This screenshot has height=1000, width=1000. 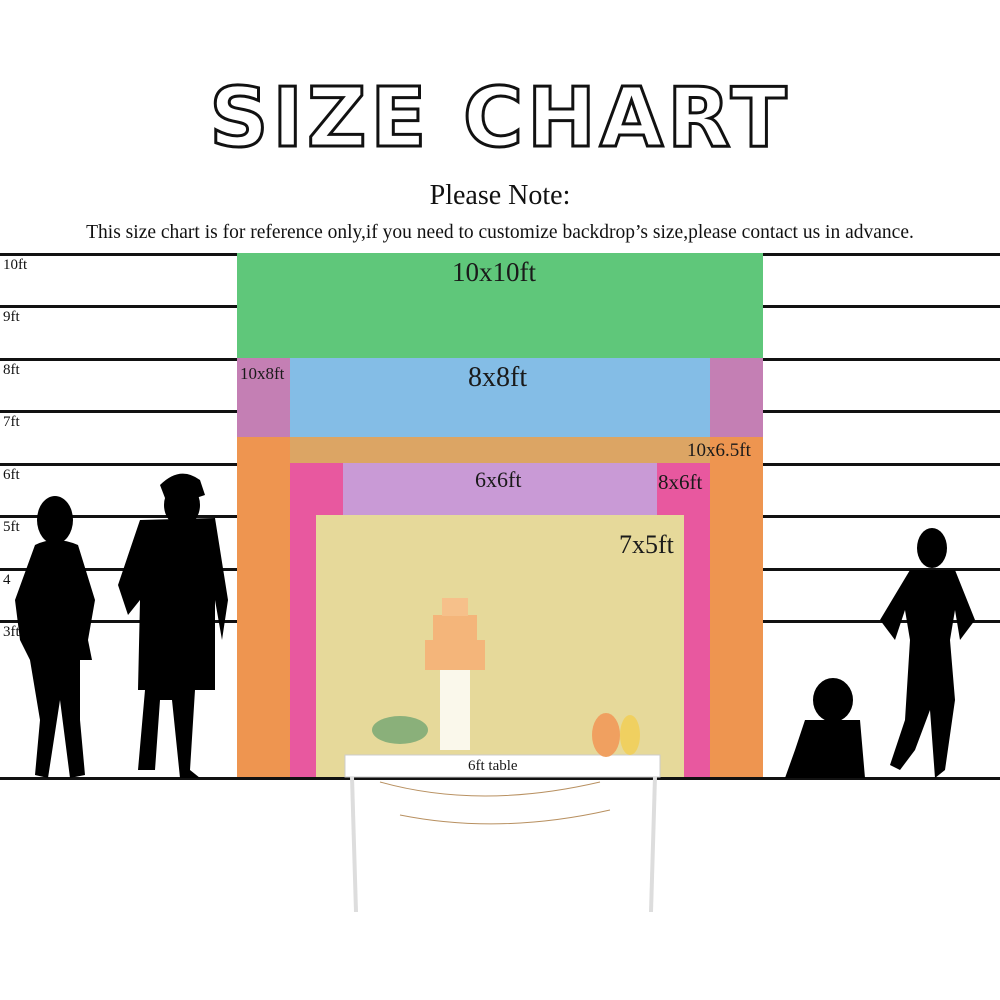 What do you see at coordinates (500, 305) in the screenshot?
I see `backdrop-10x10` at bounding box center [500, 305].